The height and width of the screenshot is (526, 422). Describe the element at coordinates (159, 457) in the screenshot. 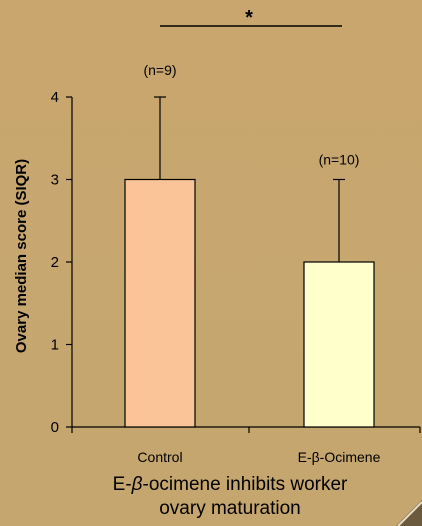

I see `x-tick-label: Control` at that location.